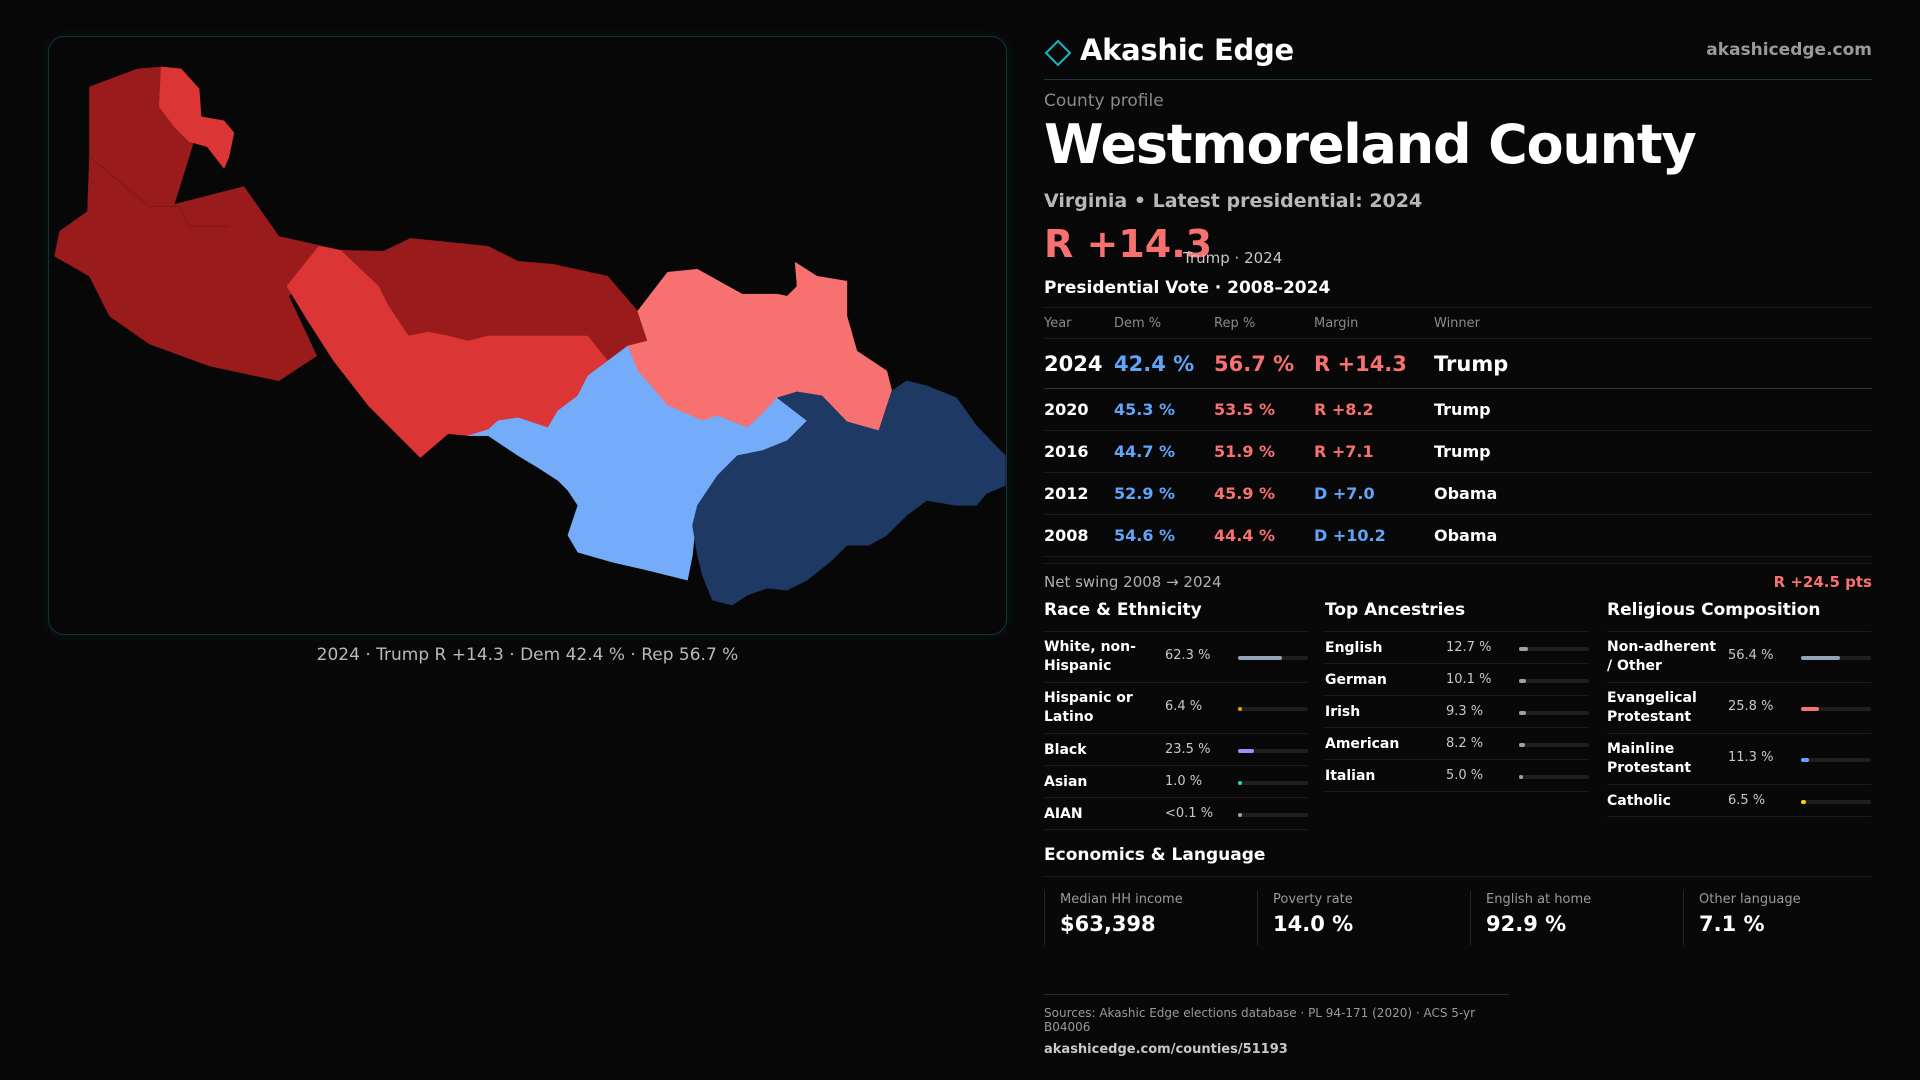 The width and height of the screenshot is (1920, 1080). I want to click on header-rep: Rep %, so click(1235, 323).